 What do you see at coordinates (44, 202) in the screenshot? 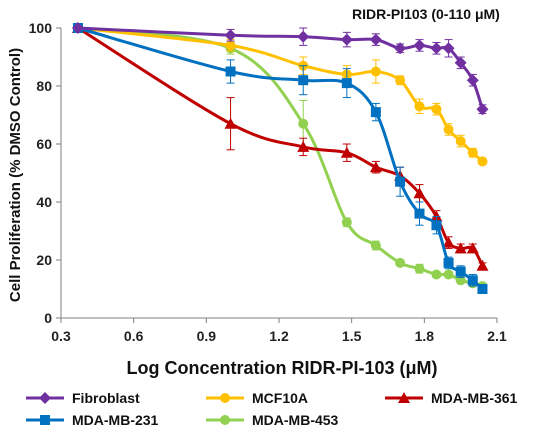
I see `y-tick-label: 40` at bounding box center [44, 202].